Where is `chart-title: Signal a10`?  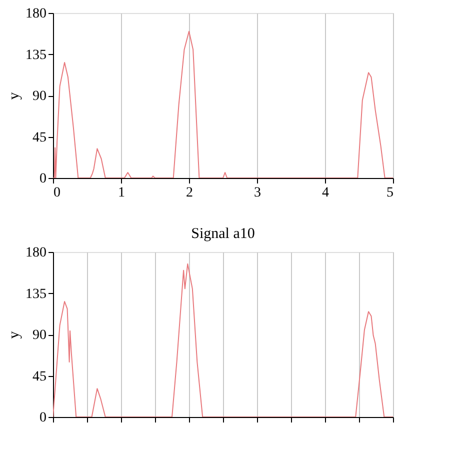
chart-title: Signal a10 is located at coordinates (223, 234).